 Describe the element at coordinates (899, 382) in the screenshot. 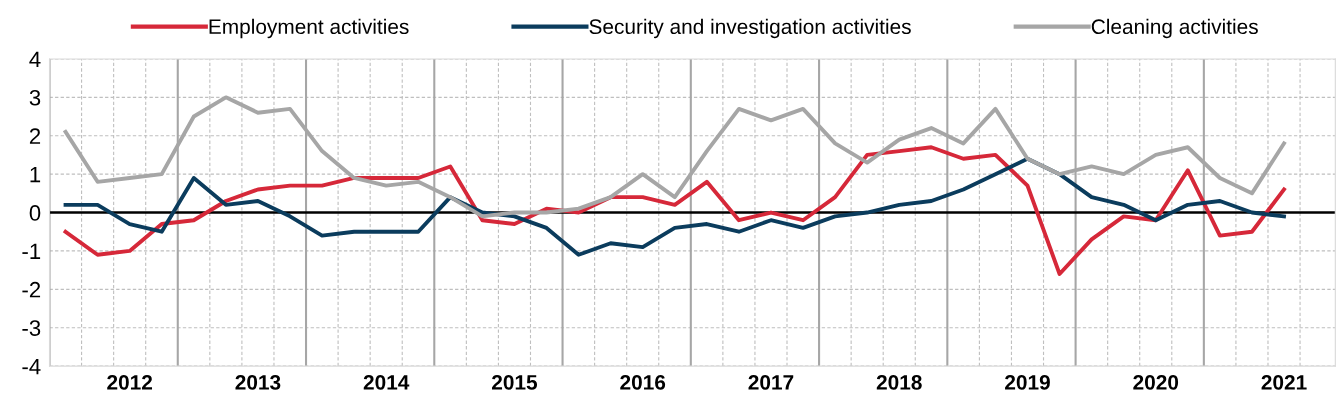

I see `x-tick-label: 2018` at that location.